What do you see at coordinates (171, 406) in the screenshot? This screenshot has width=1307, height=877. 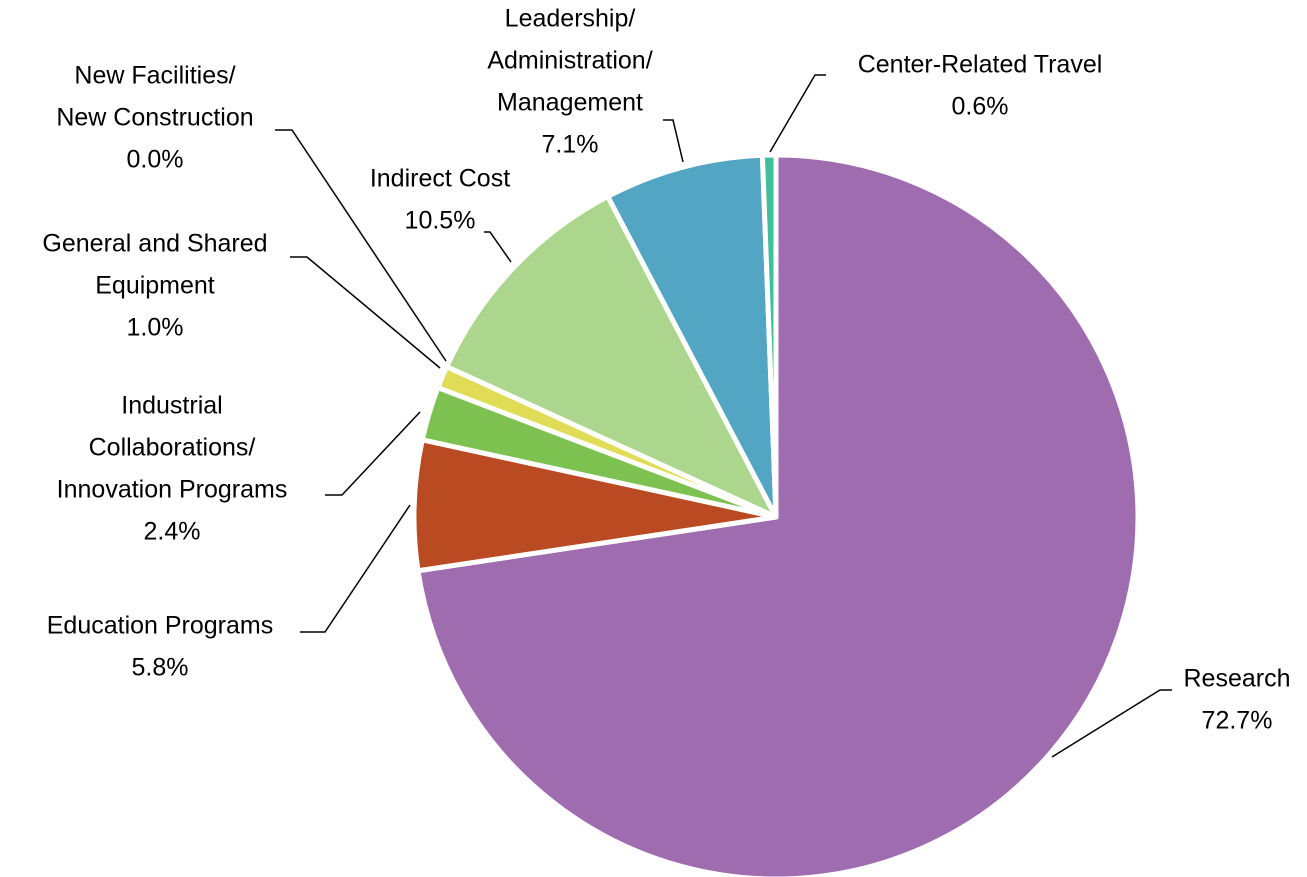 I see `slice-label: Industrial` at bounding box center [171, 406].